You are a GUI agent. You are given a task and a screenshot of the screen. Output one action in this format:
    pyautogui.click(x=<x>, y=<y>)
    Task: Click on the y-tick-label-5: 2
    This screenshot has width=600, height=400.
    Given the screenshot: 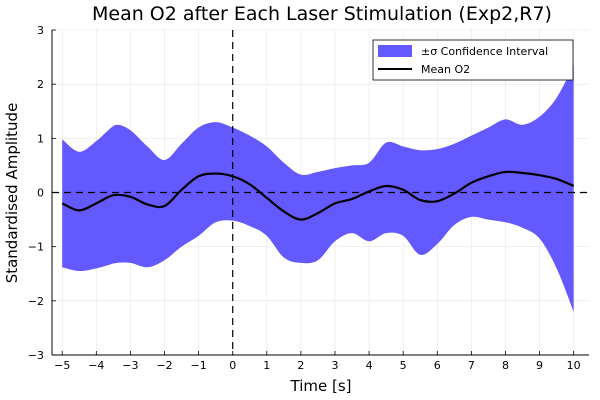 What is the action you would take?
    pyautogui.click(x=40, y=84)
    